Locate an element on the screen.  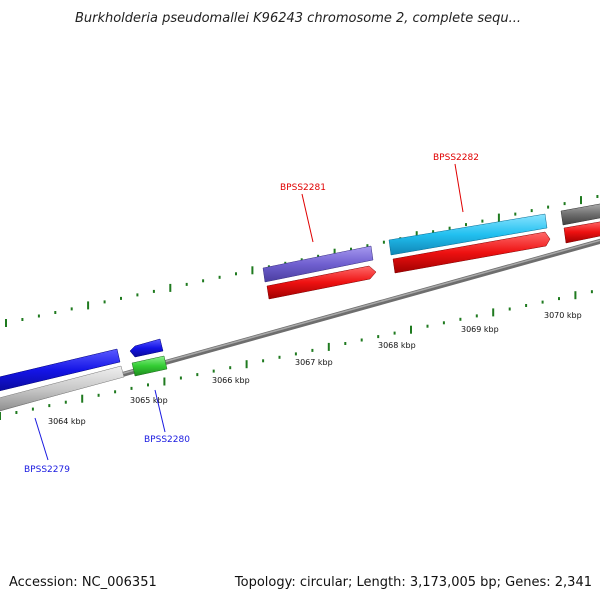
ruler-label-3068: 3068 kbp is located at coordinates (397, 345).